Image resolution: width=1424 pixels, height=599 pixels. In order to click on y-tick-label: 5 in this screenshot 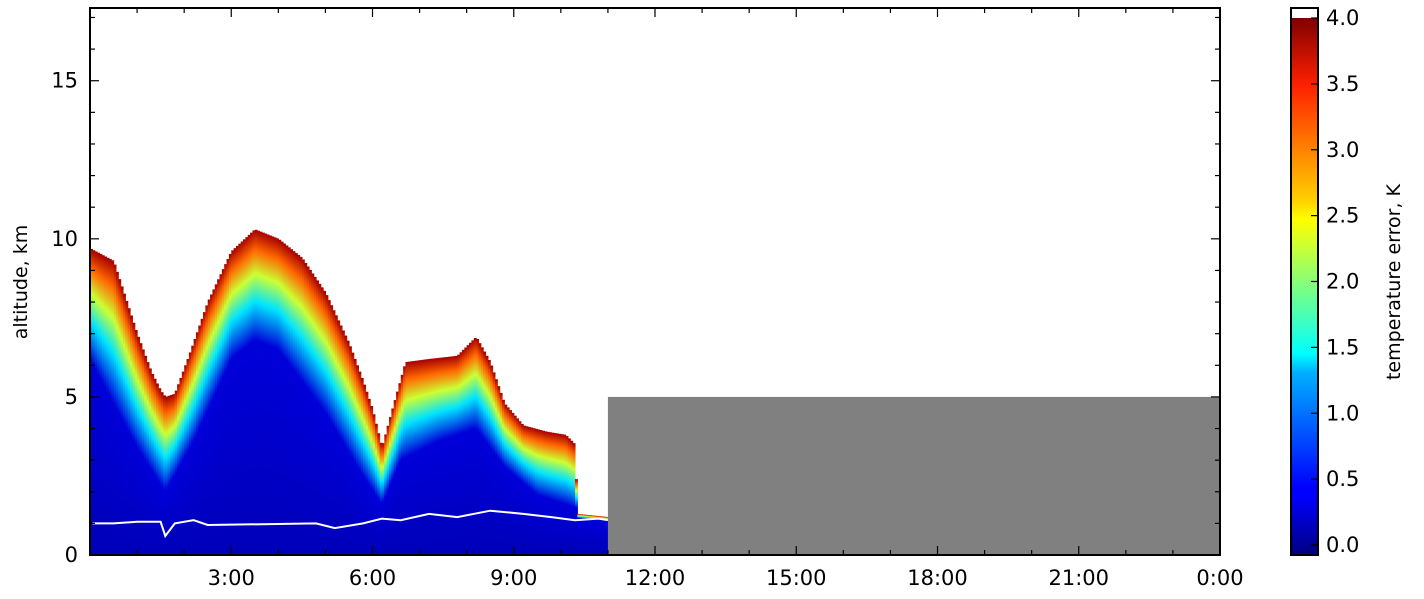, I will do `click(71, 397)`.